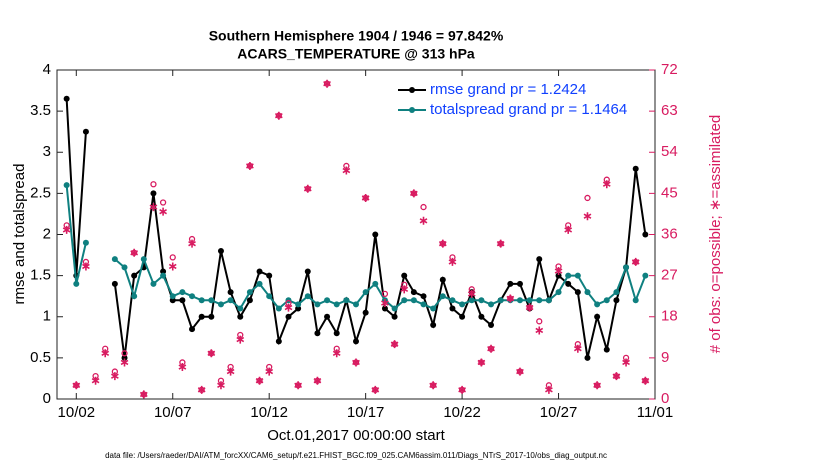  Describe the element at coordinates (462, 412) in the screenshot. I see `x-tick-label: 10/22` at that location.